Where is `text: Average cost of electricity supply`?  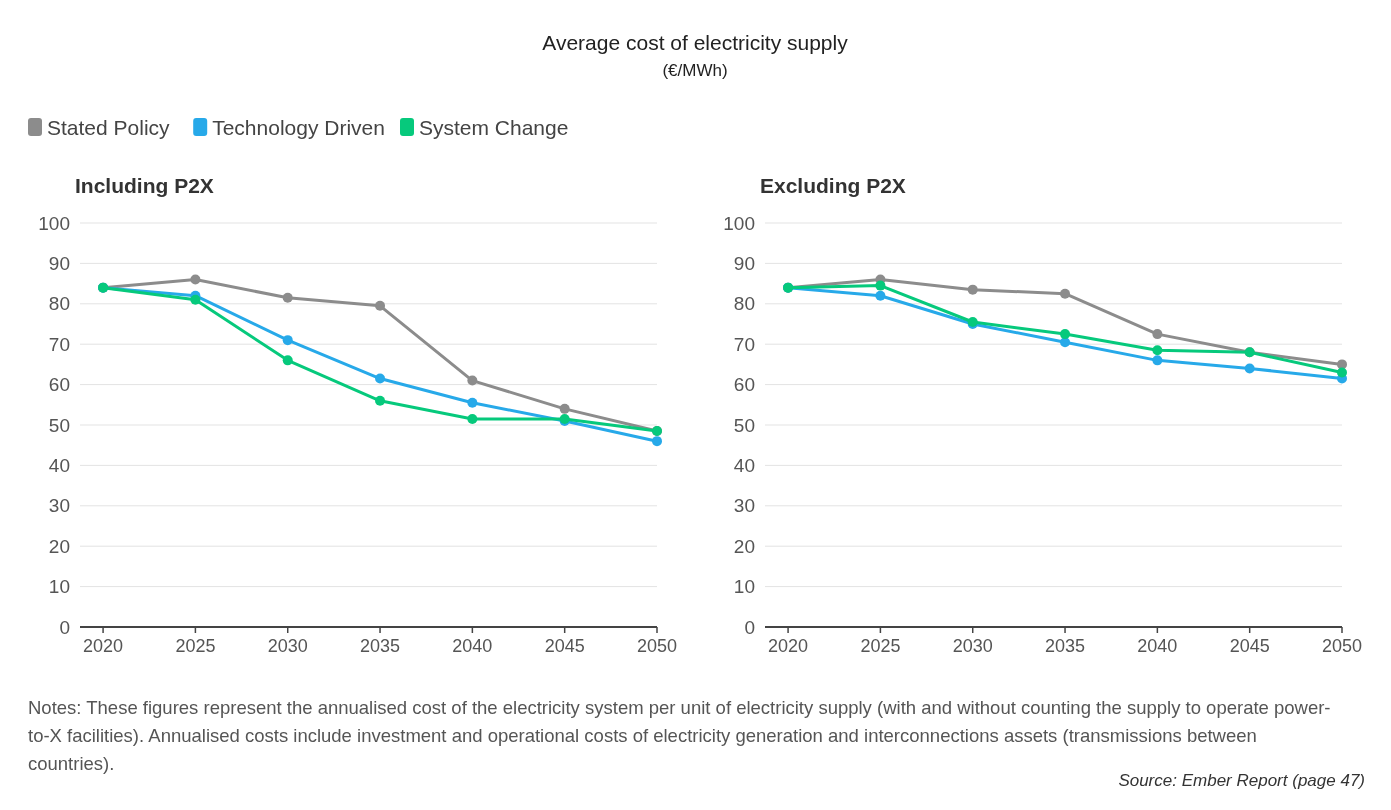
text: Average cost of electricity supply is located at coordinates (695, 42).